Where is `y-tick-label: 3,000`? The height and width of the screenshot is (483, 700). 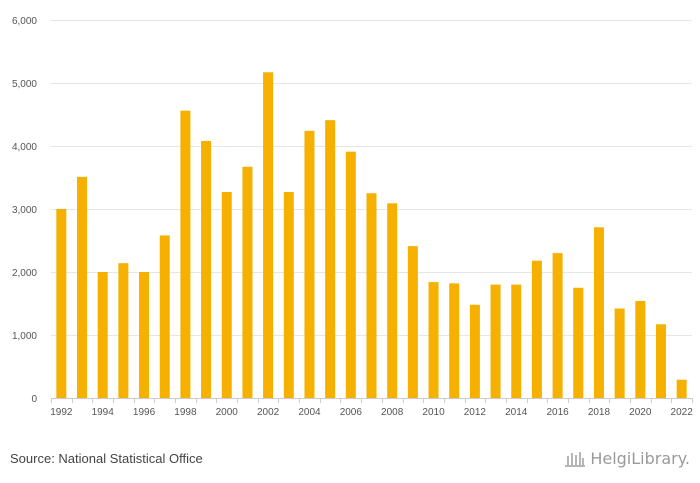
y-tick-label: 3,000 is located at coordinates (24, 210).